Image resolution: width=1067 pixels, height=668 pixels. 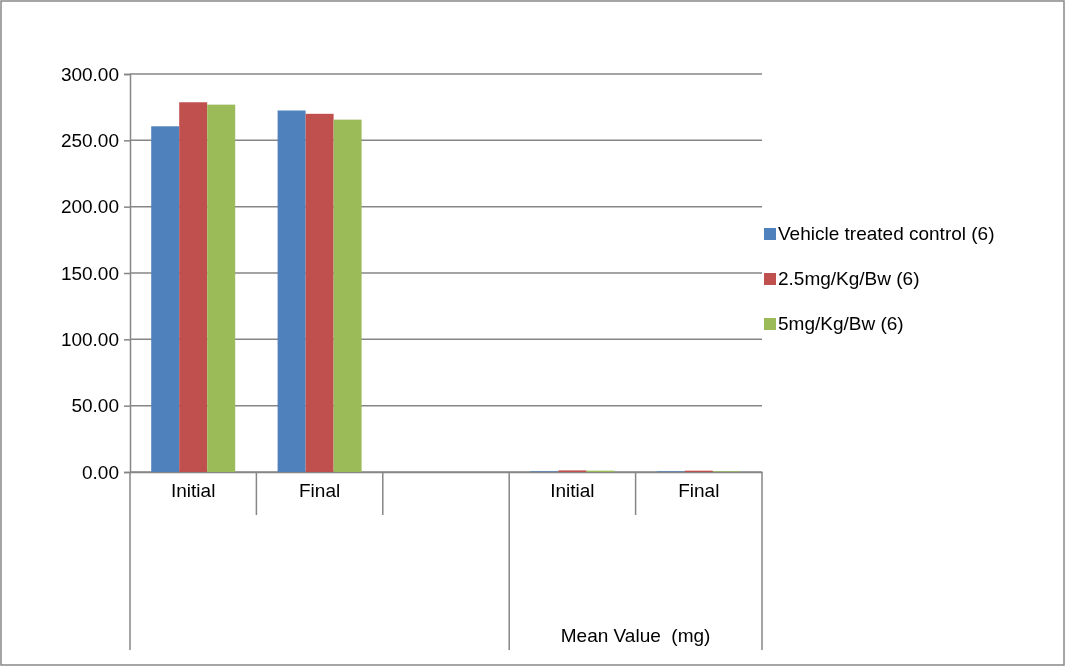 I want to click on y-tick-label: 150.00, so click(x=89, y=273).